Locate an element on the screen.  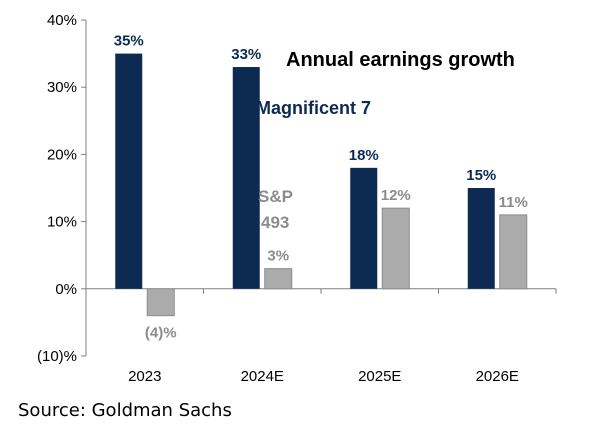
data-label-sp-493: 12% is located at coordinates (396, 195).